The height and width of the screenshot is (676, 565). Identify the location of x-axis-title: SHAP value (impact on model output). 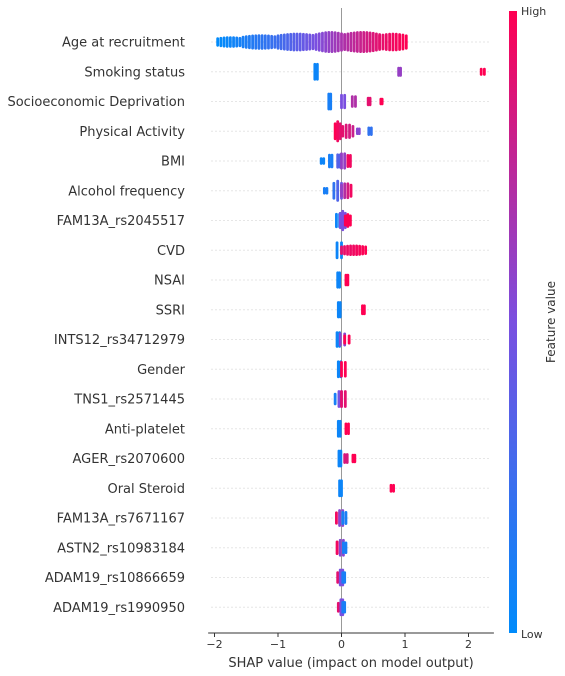
(350, 663).